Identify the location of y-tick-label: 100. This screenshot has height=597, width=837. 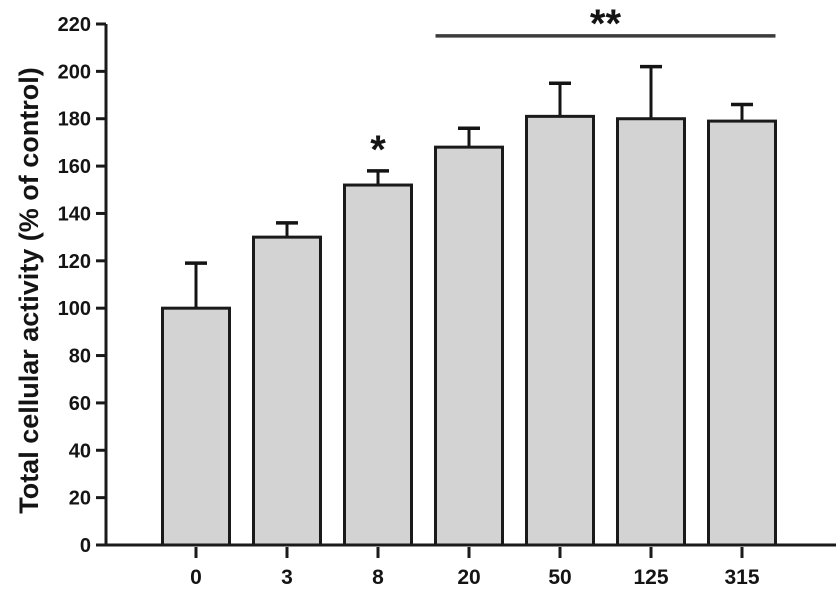
(74, 309).